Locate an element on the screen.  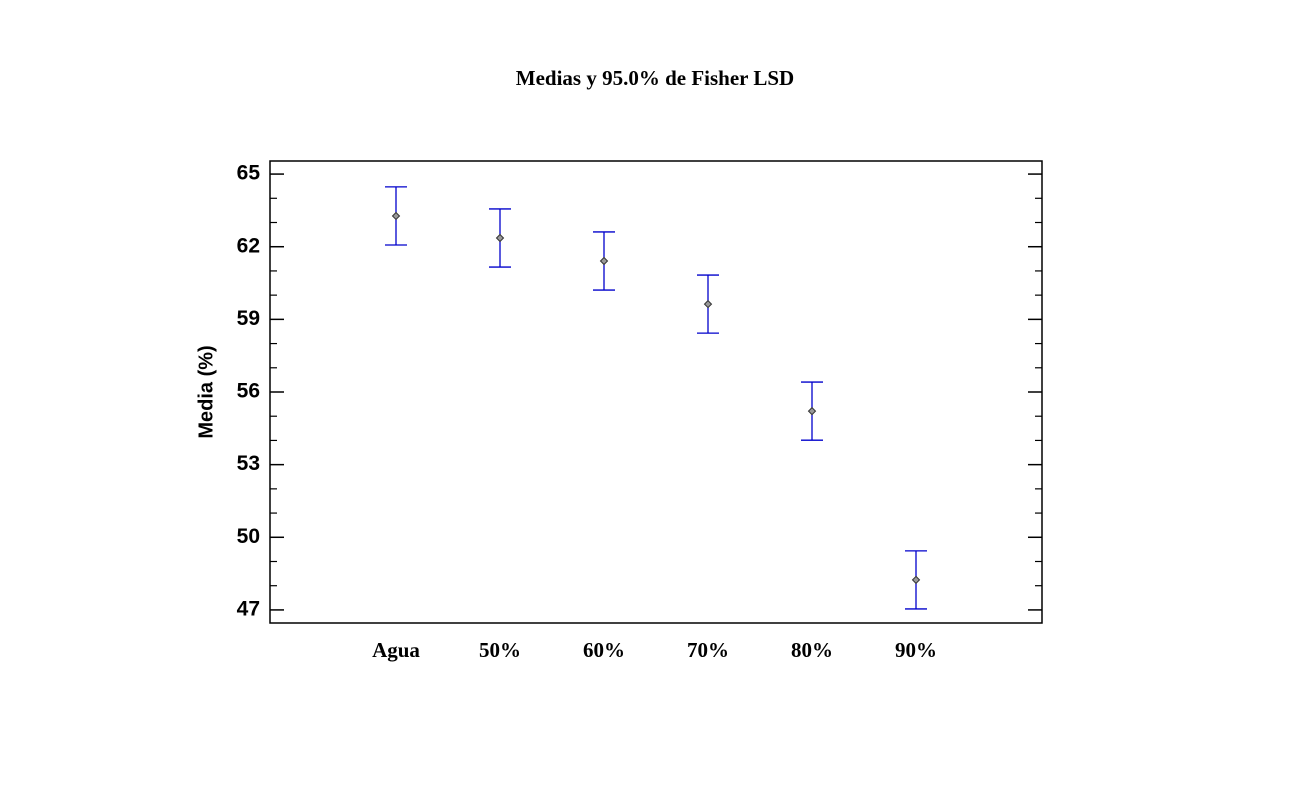
x-tick-label: 80% is located at coordinates (812, 650).